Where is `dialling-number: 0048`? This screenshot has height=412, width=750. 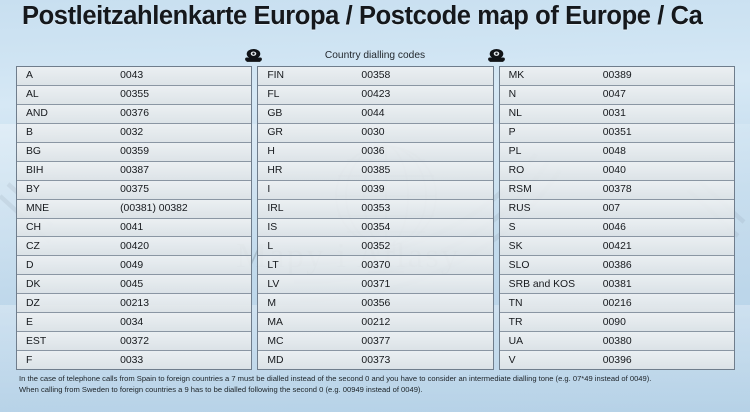
dialling-number: 0048 is located at coordinates (614, 152).